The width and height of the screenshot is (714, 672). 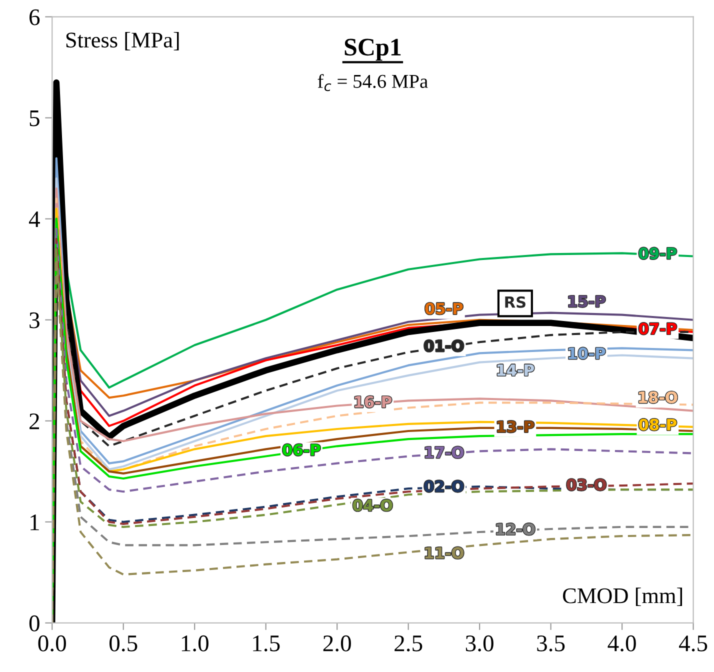 I want to click on series-label: 16-P, so click(x=373, y=402).